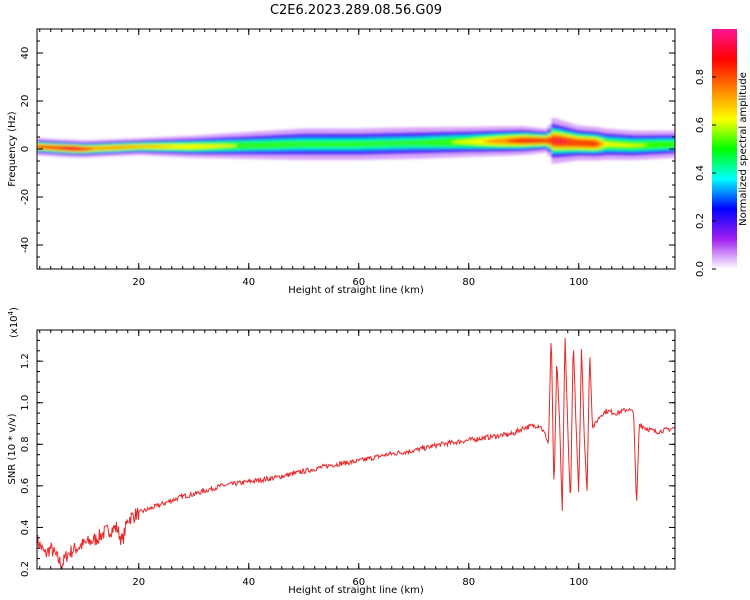 Image resolution: width=750 pixels, height=600 pixels. What do you see at coordinates (138, 282) in the screenshot?
I see `x-tick-label: 20` at bounding box center [138, 282].